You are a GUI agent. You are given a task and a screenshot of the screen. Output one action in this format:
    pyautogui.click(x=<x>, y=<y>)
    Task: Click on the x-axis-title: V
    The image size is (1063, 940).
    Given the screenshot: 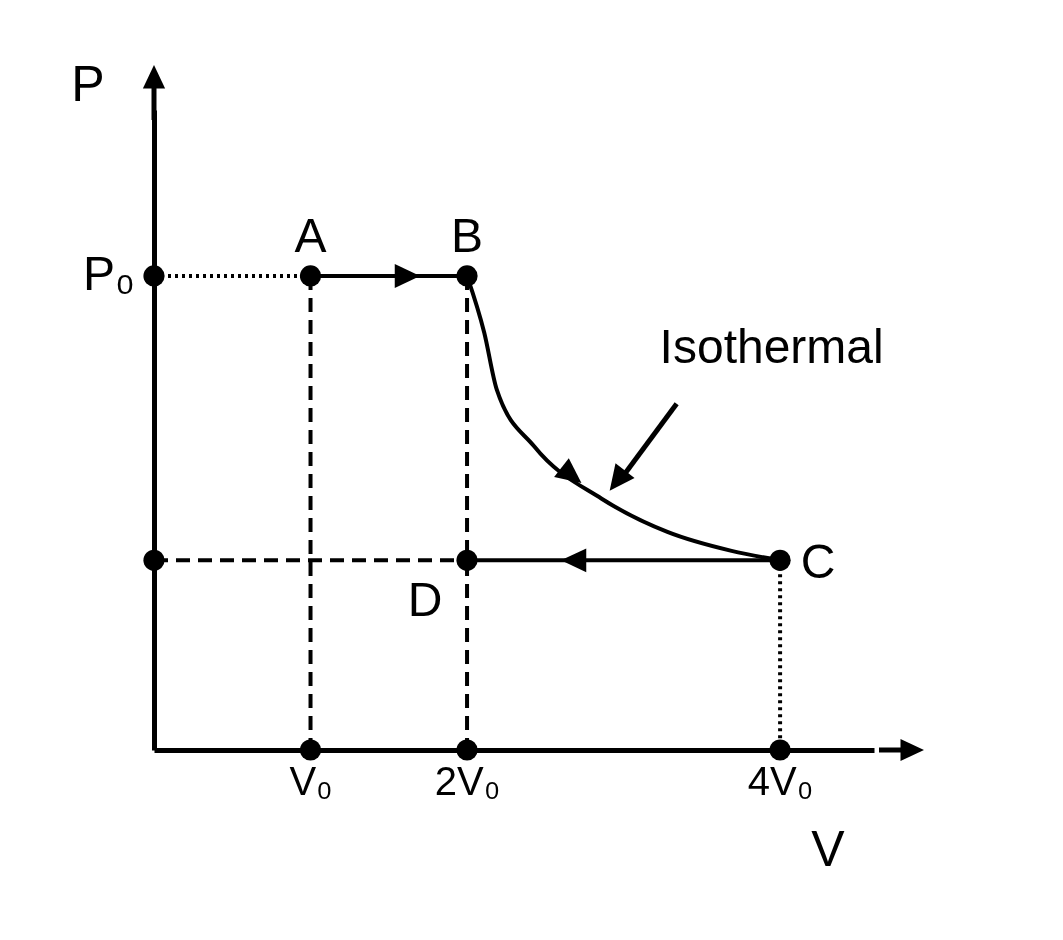 What is the action you would take?
    pyautogui.click(x=828, y=848)
    